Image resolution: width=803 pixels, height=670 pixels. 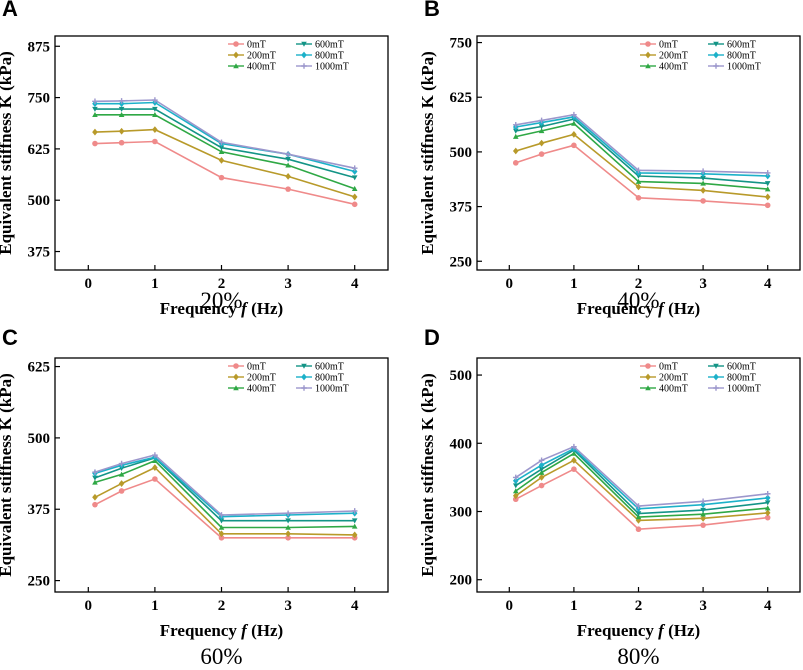 What do you see at coordinates (741, 45) in the screenshot?
I see `legend-label: 600mT` at bounding box center [741, 45].